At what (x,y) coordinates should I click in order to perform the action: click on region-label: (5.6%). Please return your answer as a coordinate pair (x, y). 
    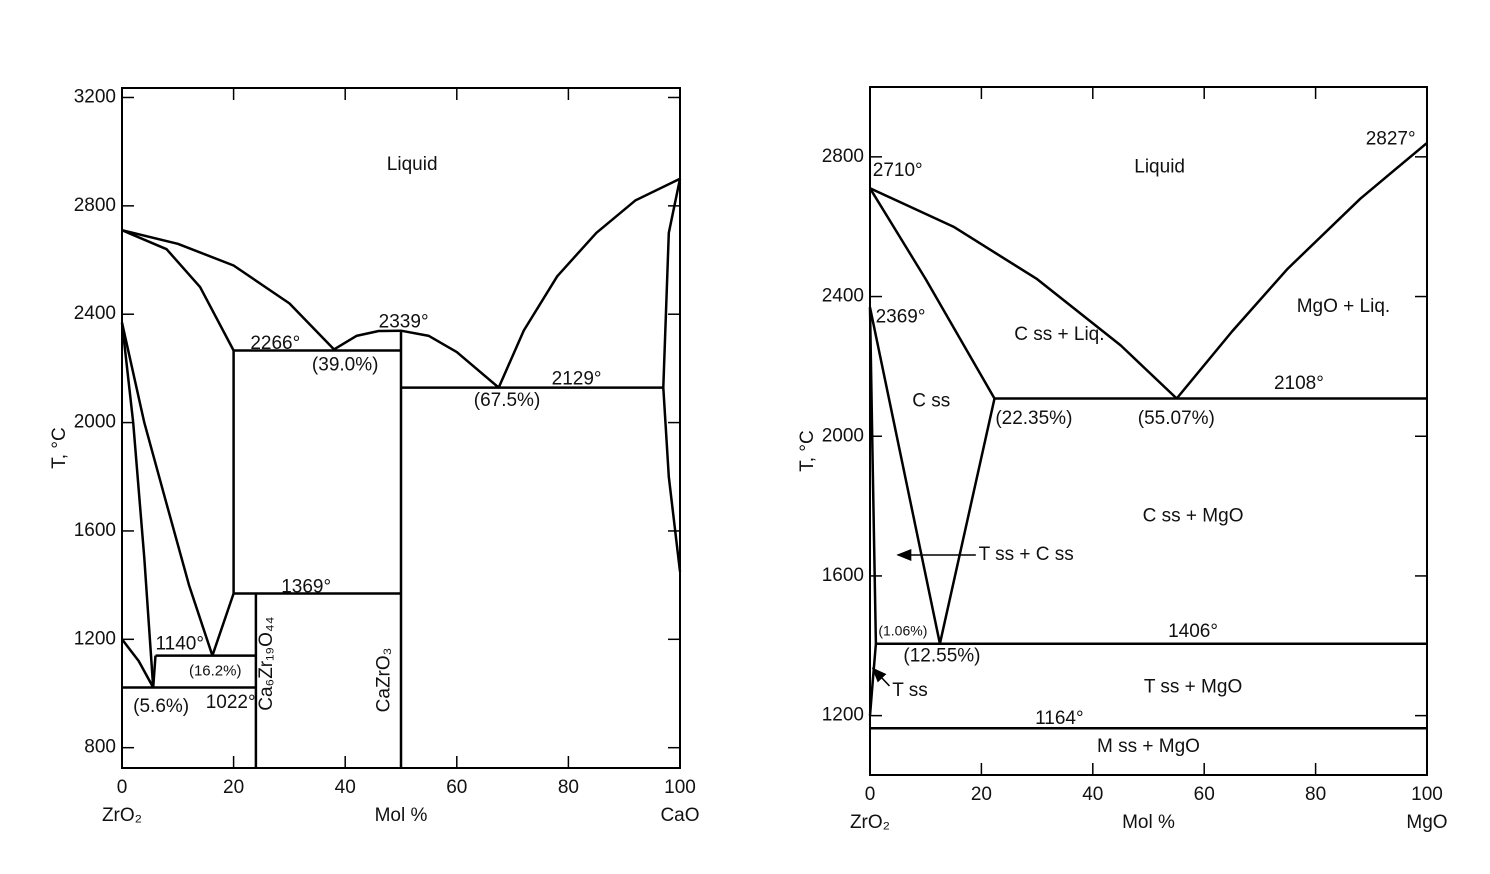
    Looking at the image, I should click on (161, 706).